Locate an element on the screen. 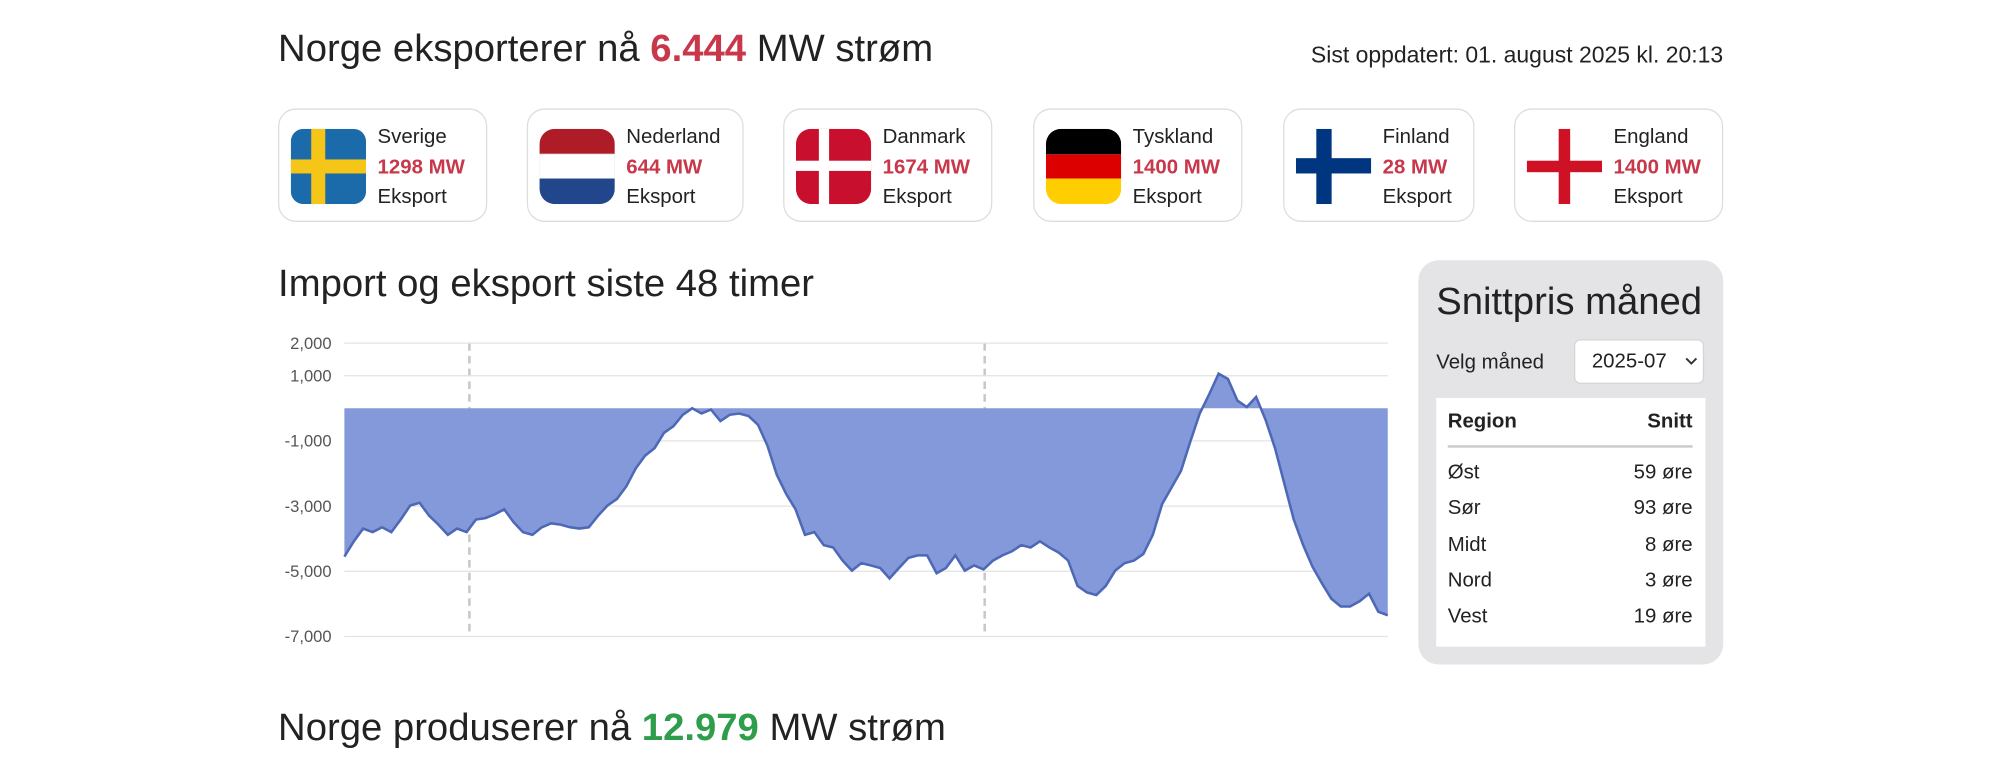 The image size is (2000, 769). country-card: Nederland 644 MW Eksport is located at coordinates (635, 165).